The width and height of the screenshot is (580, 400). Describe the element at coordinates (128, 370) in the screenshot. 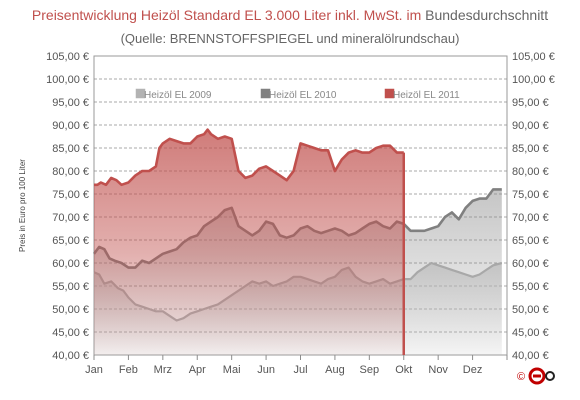

I see `x-tick-label: Feb` at that location.